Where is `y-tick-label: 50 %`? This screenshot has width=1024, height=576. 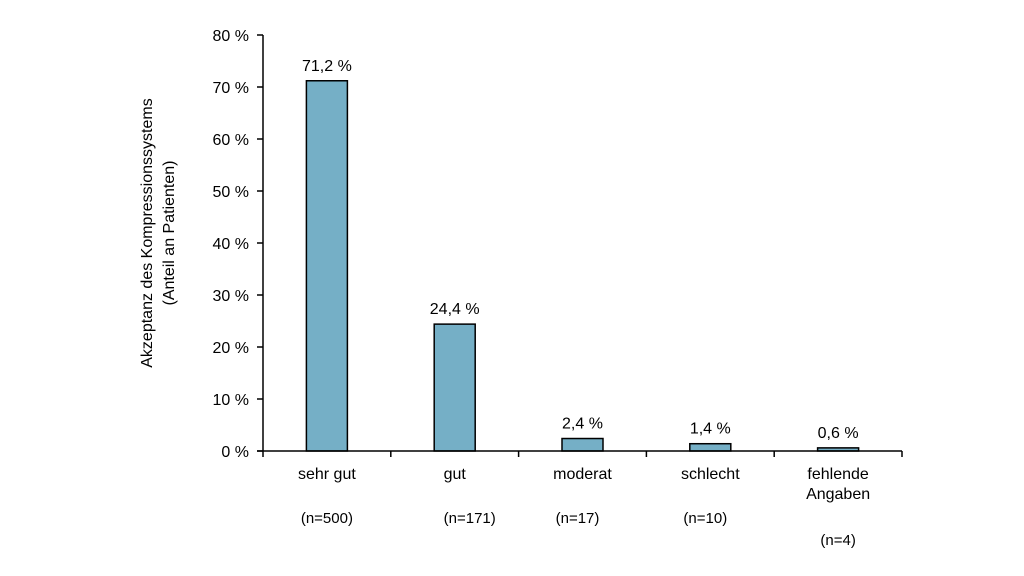
y-tick-label: 50 % is located at coordinates (231, 192).